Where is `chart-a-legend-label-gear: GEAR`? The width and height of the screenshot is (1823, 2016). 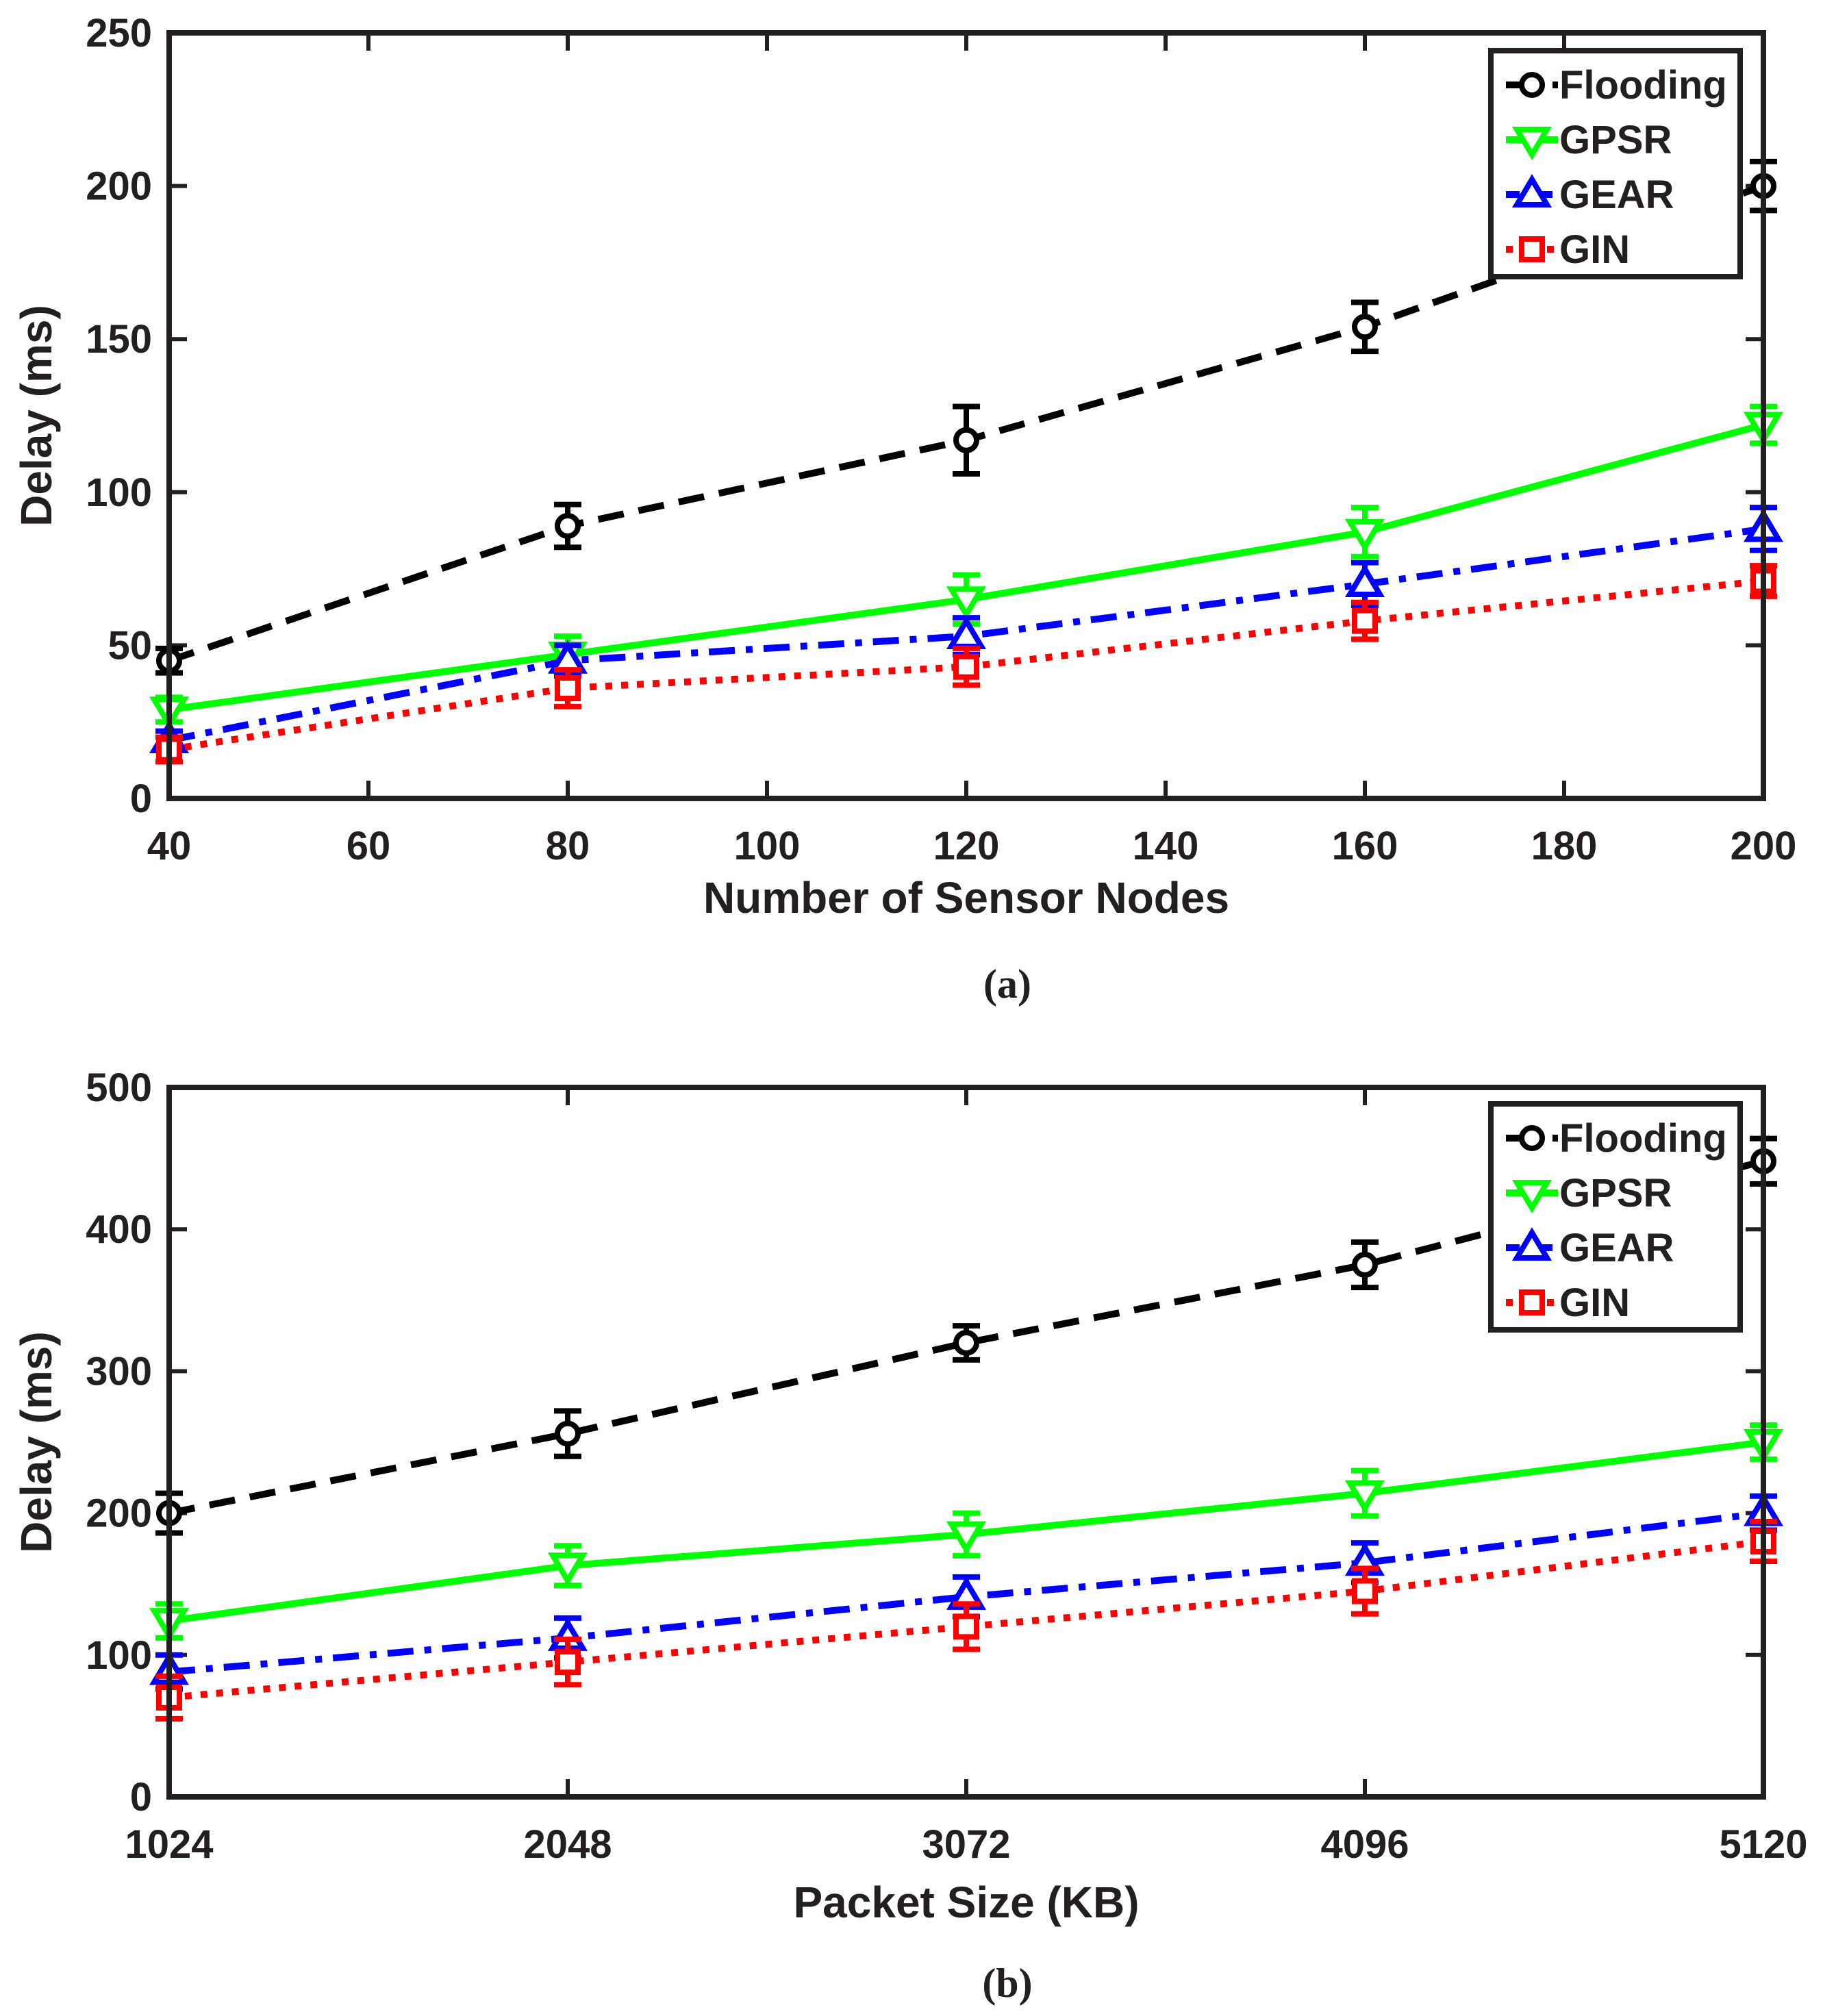
chart-a-legend-label-gear: GEAR is located at coordinates (1616, 195).